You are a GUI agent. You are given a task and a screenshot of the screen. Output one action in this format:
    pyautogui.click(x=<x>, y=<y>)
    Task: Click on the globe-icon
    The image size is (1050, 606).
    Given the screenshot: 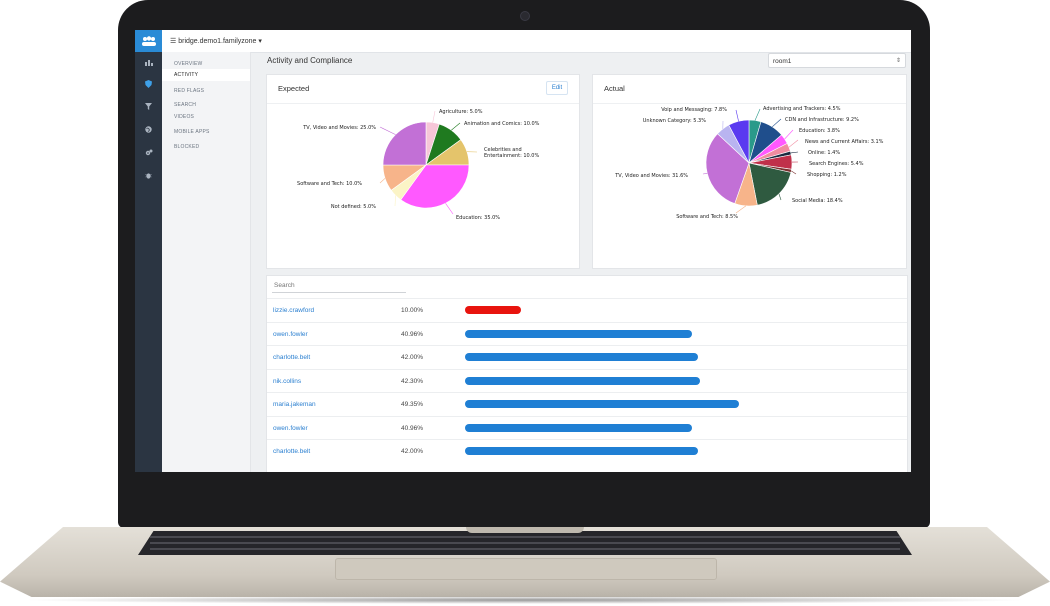 What is the action you would take?
    pyautogui.click(x=148, y=129)
    